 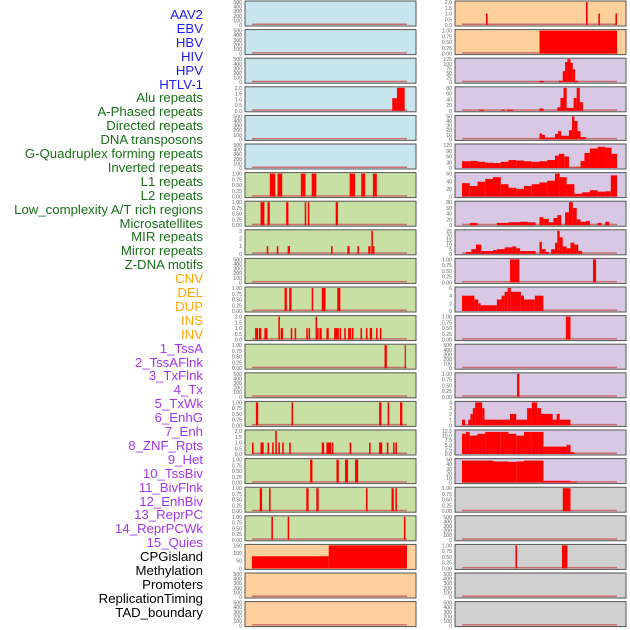 I want to click on y-tick-label: 40, so click(x=449, y=182).